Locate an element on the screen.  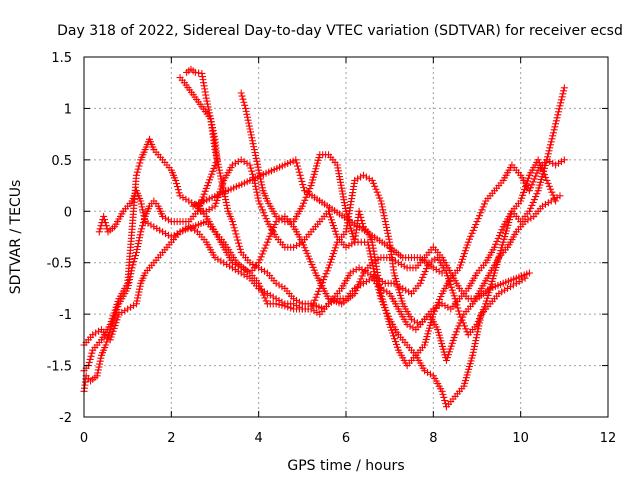
x-tick-label: 4 is located at coordinates (259, 438).